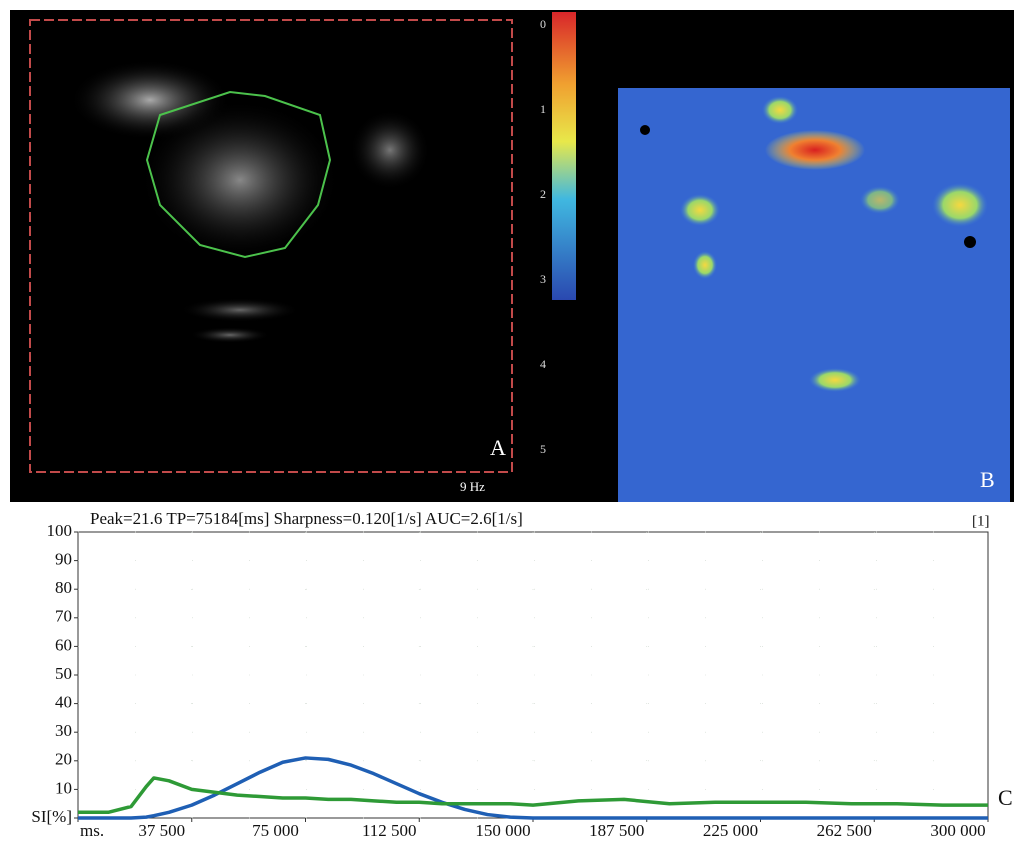  What do you see at coordinates (63, 644) in the screenshot?
I see `y-tick-label: 60` at bounding box center [63, 644].